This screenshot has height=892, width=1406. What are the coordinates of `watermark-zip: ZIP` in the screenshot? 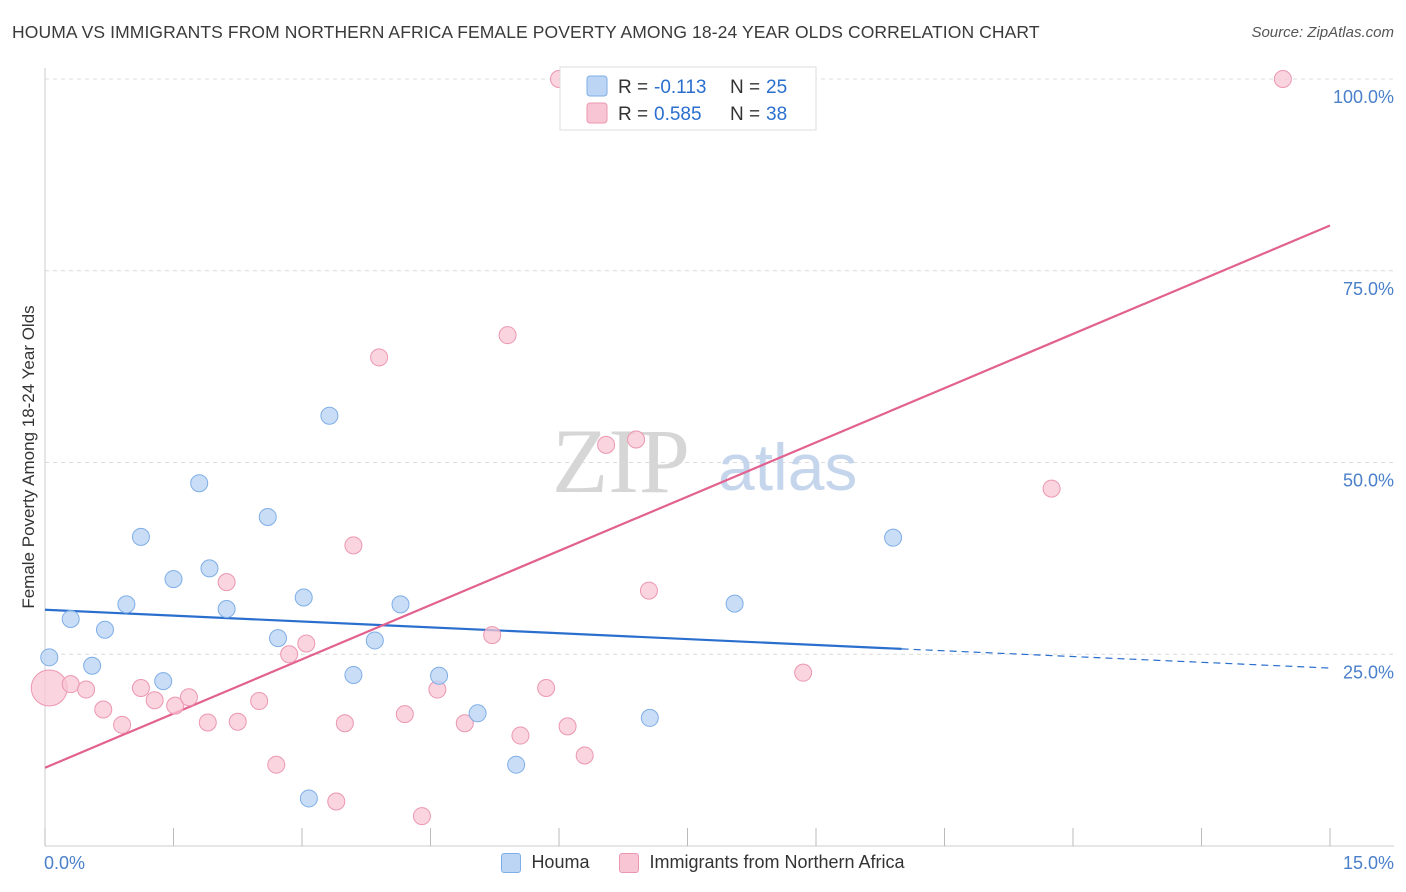 It's located at (621, 461).